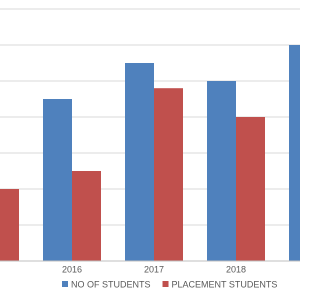 The image size is (320, 300). What do you see at coordinates (225, 284) in the screenshot?
I see `legend-label: PLACEMENT STUDENTS` at bounding box center [225, 284].